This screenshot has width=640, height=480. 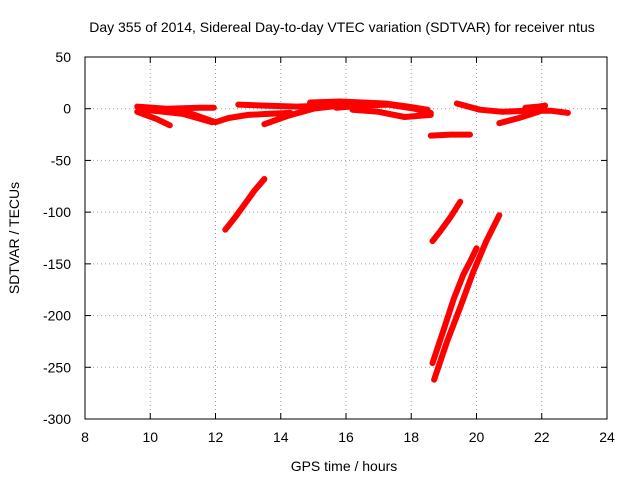 What do you see at coordinates (61, 160) in the screenshot?
I see `y-tick-label: -50` at bounding box center [61, 160].